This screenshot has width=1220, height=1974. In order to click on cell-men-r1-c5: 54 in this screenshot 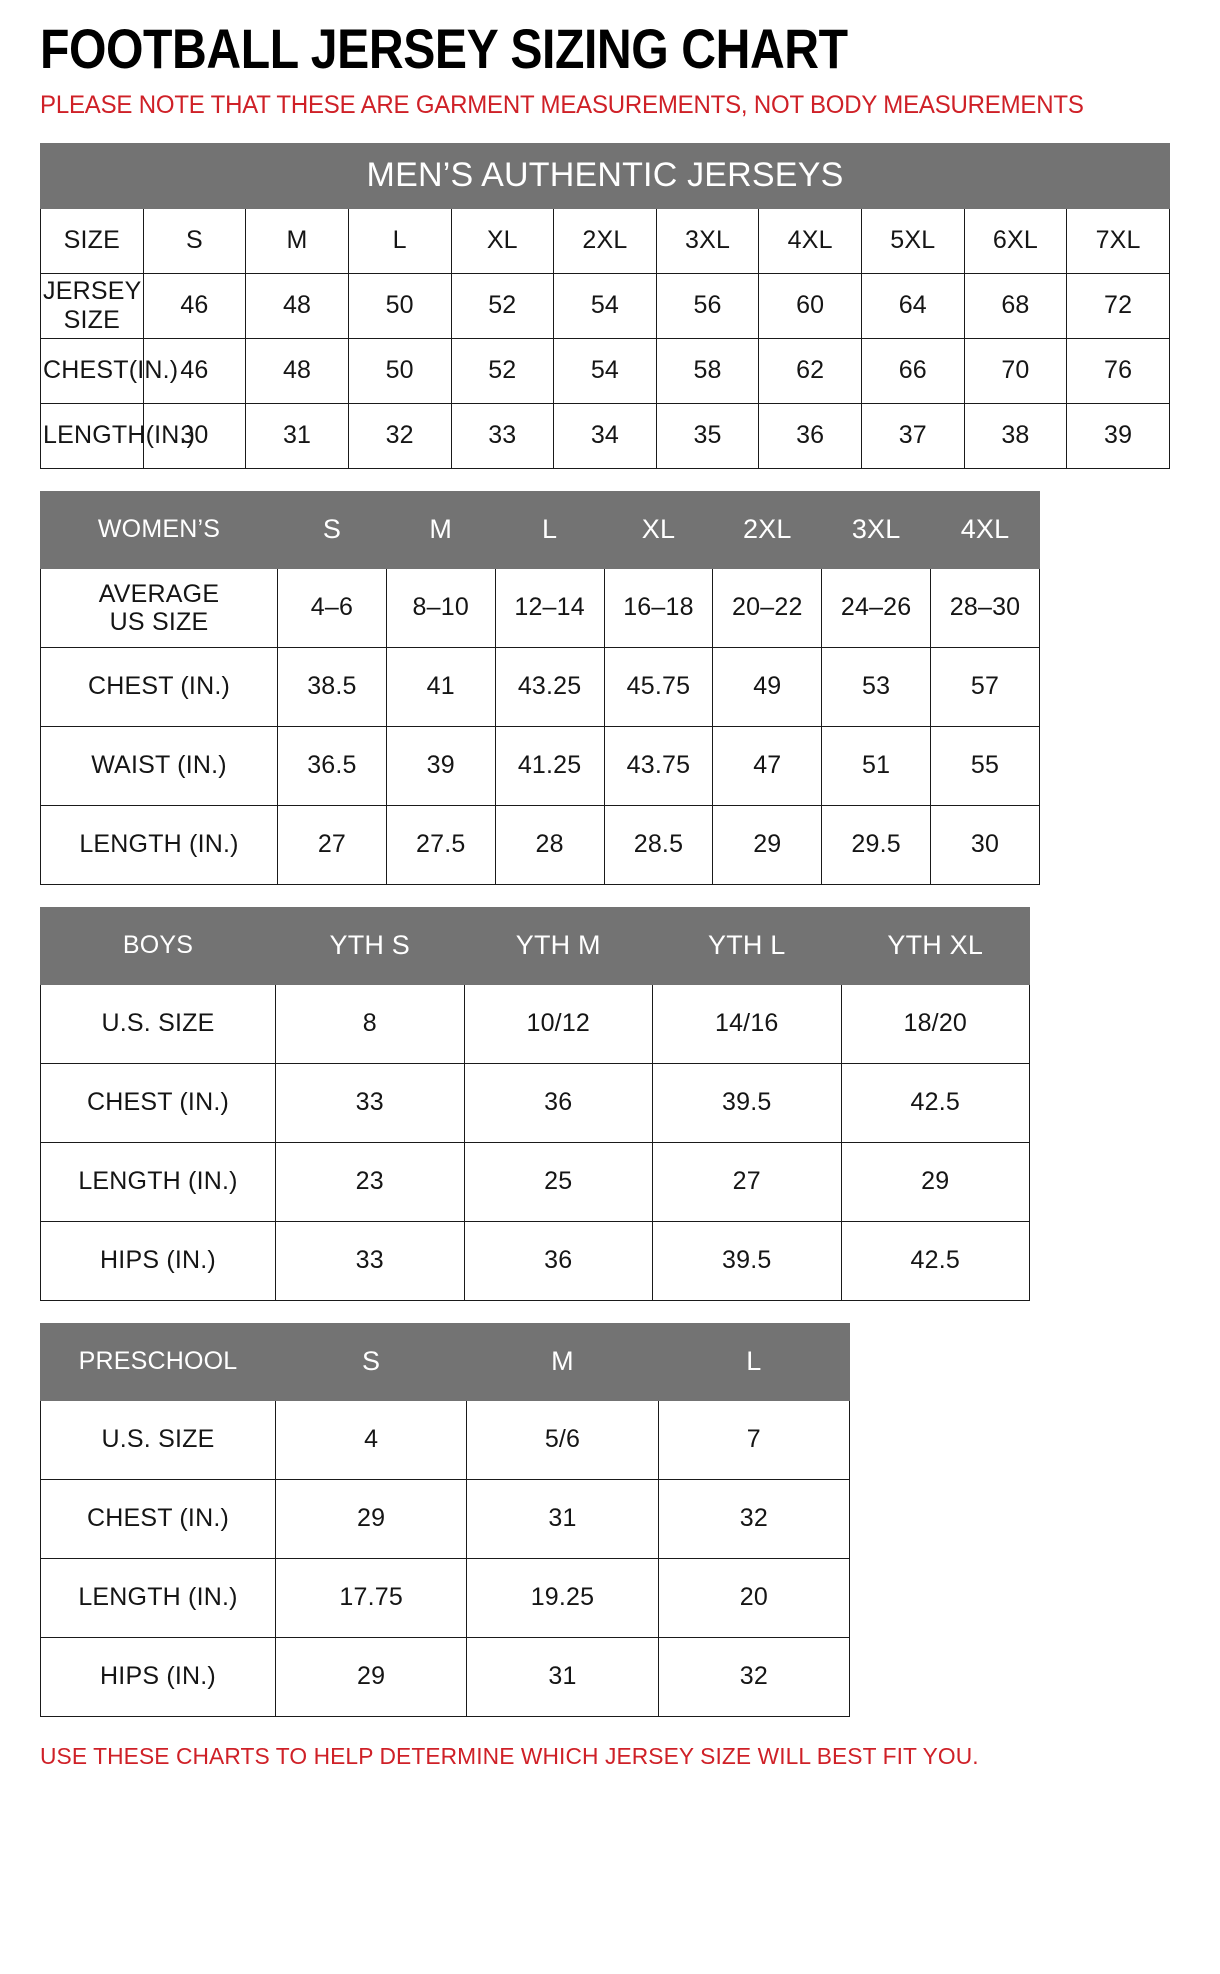, I will do `click(605, 305)`.